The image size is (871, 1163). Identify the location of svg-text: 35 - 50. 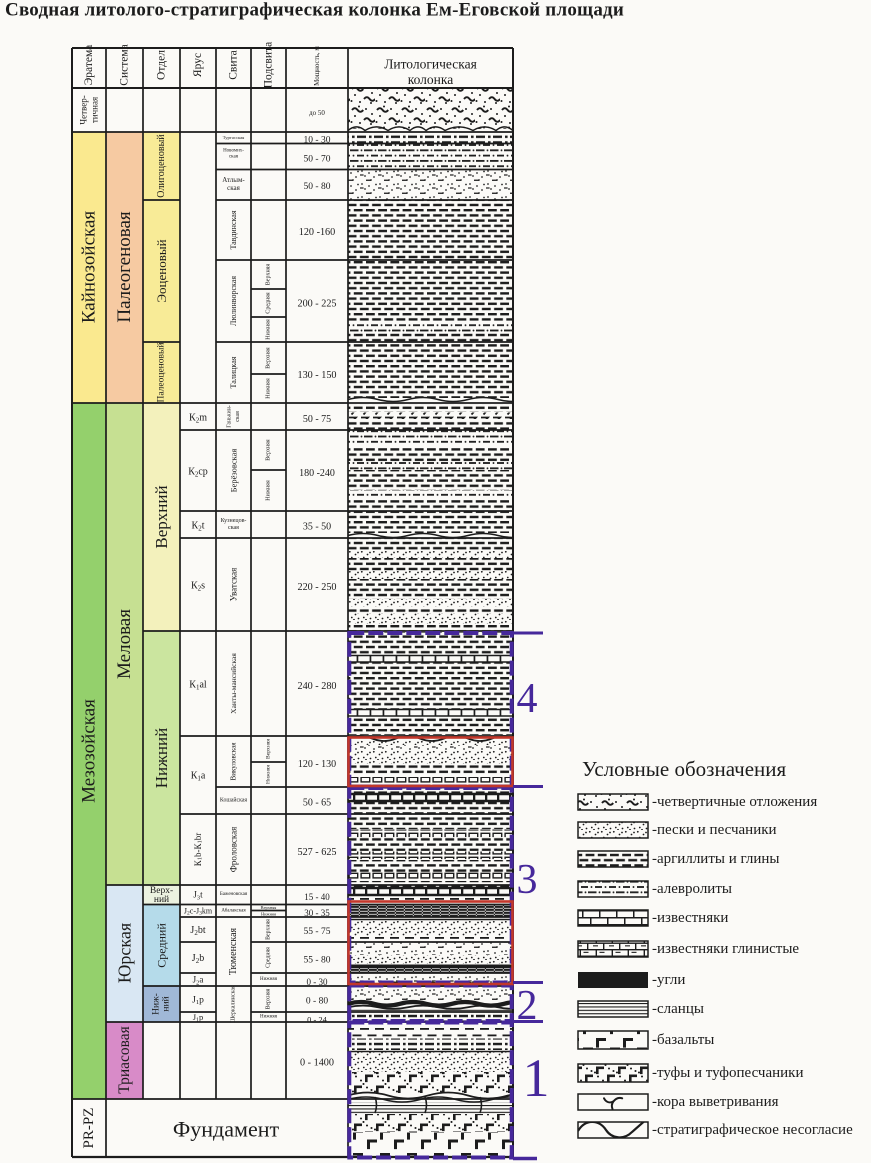
(317, 527).